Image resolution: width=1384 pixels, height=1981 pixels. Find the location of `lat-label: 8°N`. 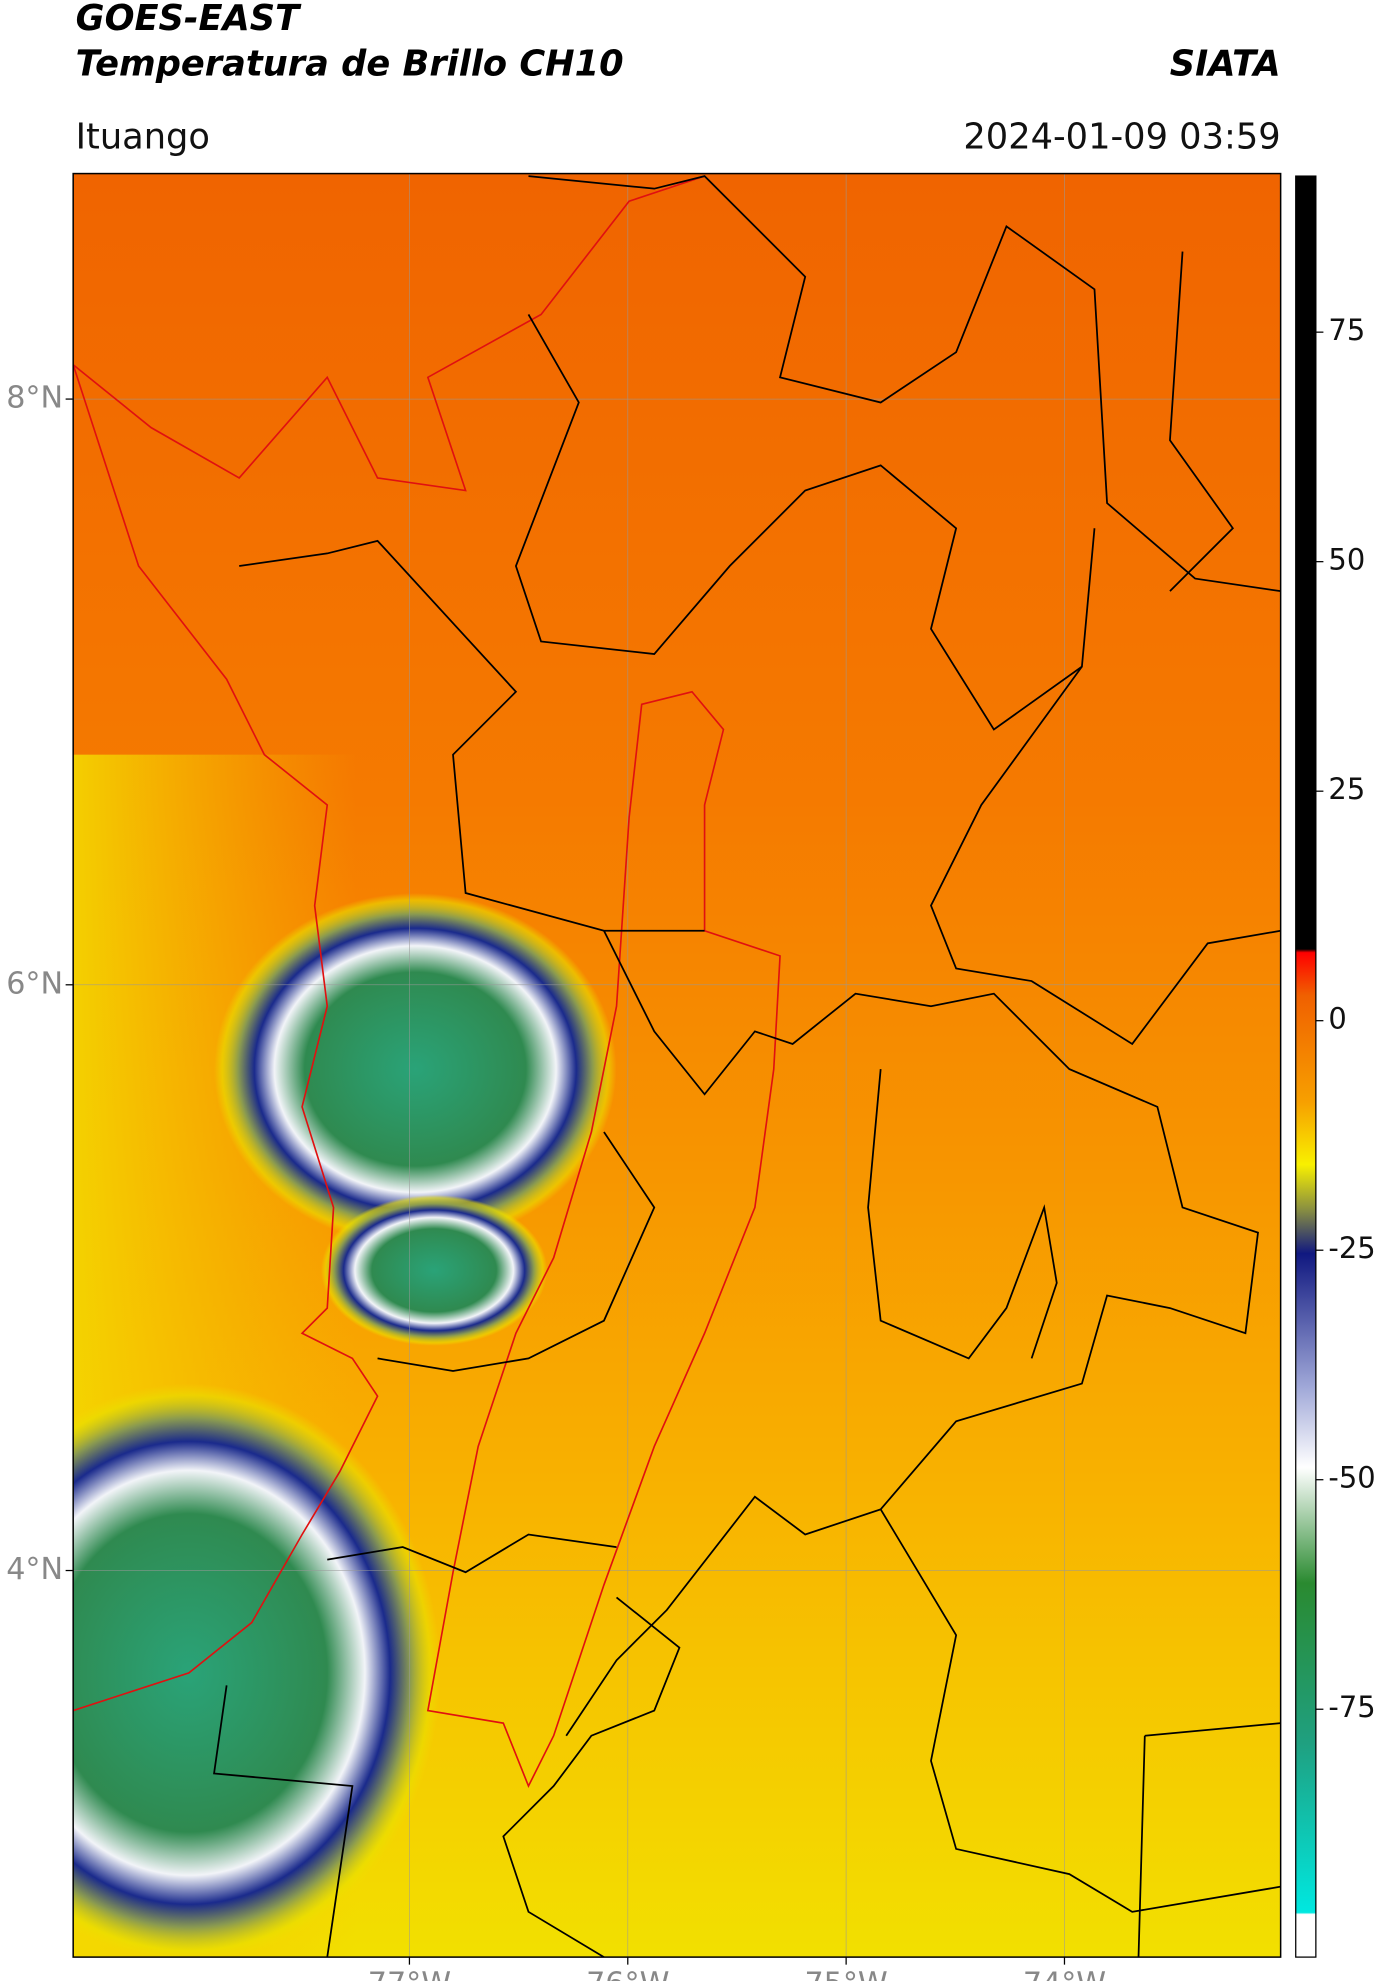

lat-label: 8°N is located at coordinates (34, 398).